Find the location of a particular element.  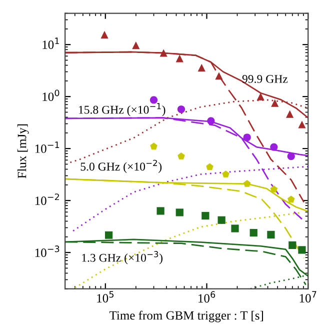

y-tick-label: 10$^{−1}$ is located at coordinates (47, 147).